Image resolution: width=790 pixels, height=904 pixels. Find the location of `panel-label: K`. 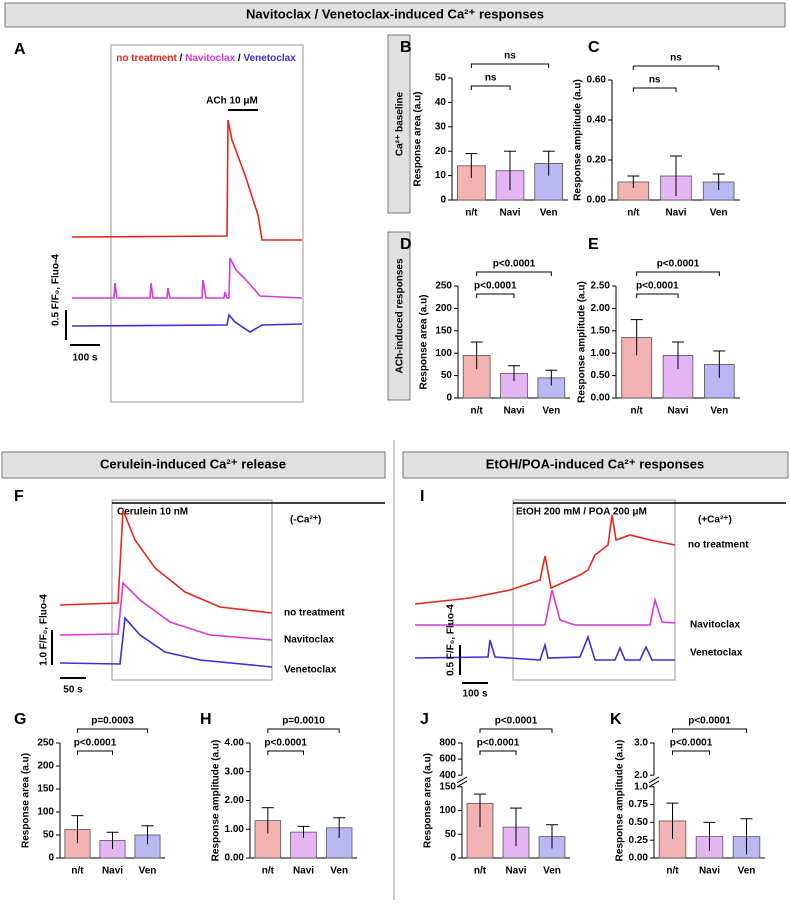

panel-label: K is located at coordinates (616, 719).